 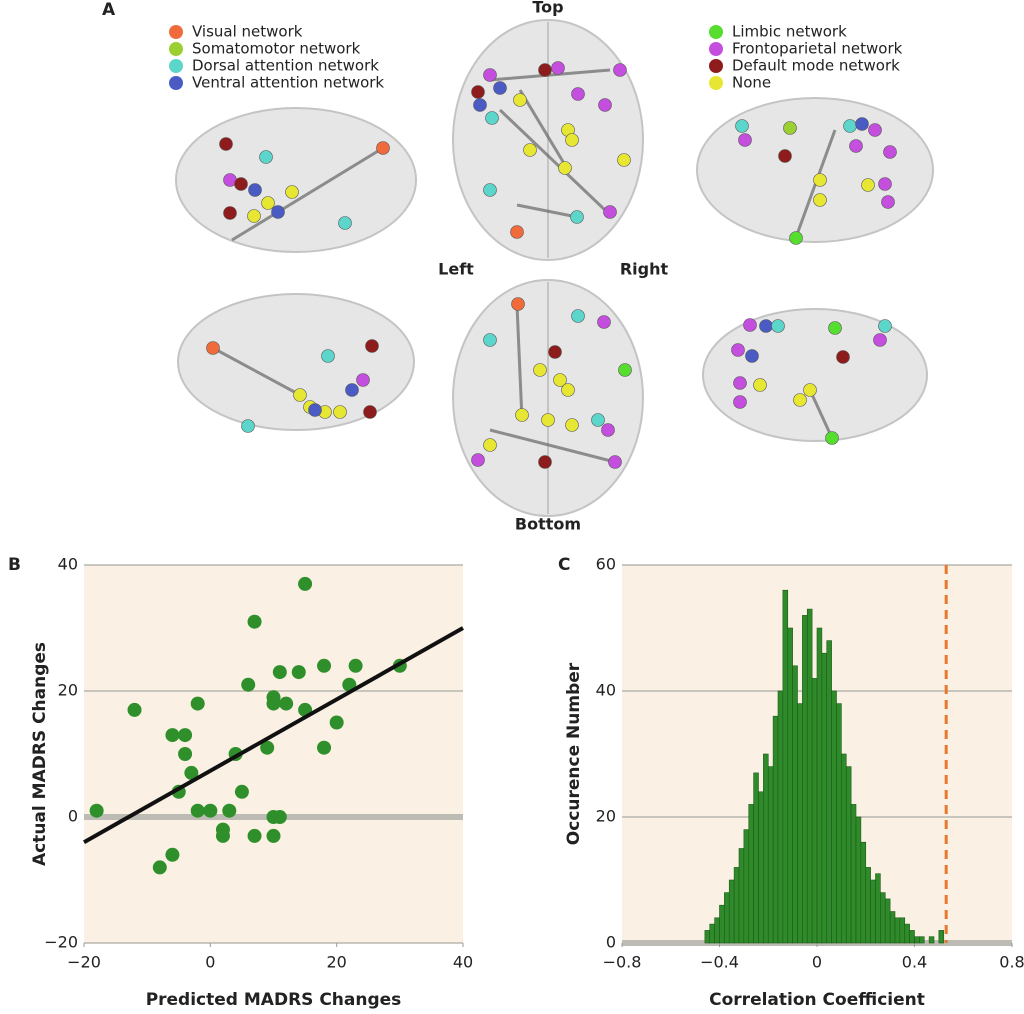 I want to click on x-tick-label: 0, so click(x=817, y=962).